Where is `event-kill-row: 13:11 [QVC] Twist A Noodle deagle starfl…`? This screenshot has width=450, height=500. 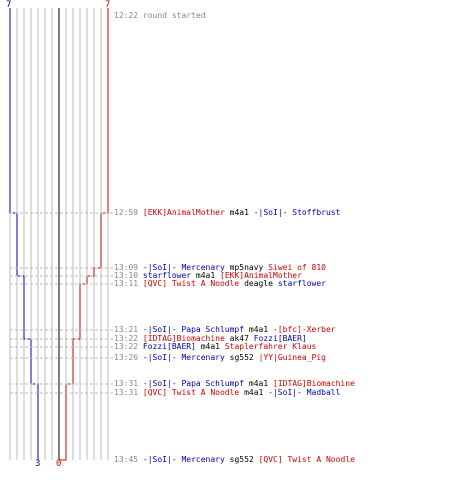
event-kill-row: 13:11 [QVC] Twist A Noodle deagle starfl… is located at coordinates (220, 284).